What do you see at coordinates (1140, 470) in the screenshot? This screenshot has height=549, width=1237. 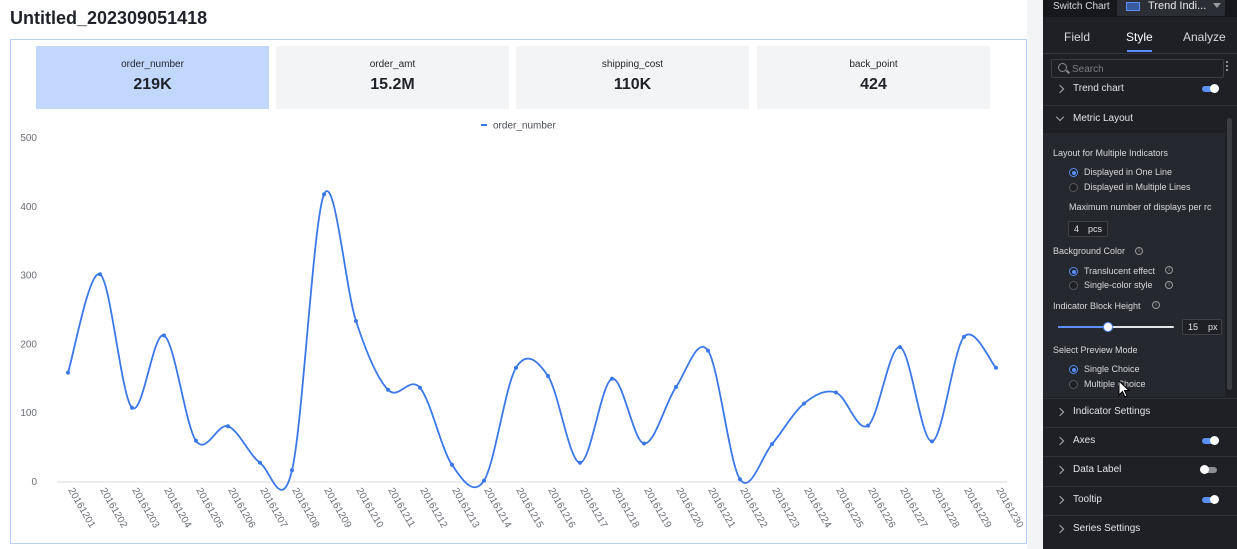 I see `section-data-label: Data Label` at bounding box center [1140, 470].